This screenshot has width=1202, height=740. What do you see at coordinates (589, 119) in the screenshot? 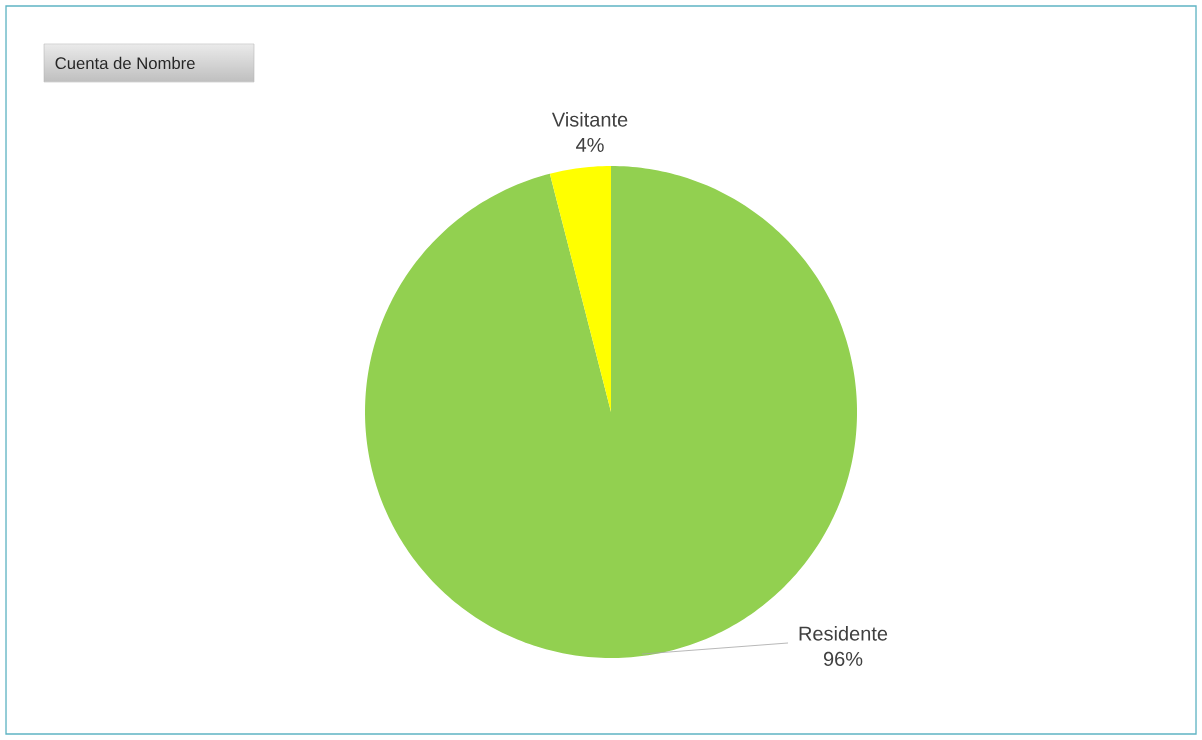
I see `slice-label: Visitante` at bounding box center [589, 119].